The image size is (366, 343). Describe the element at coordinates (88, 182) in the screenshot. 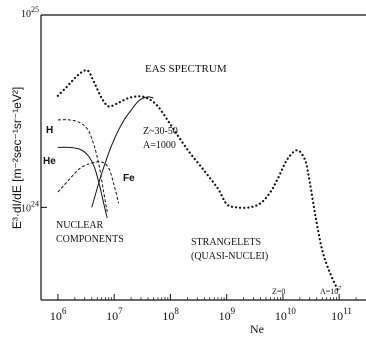

I see `series-line-fe` at that location.